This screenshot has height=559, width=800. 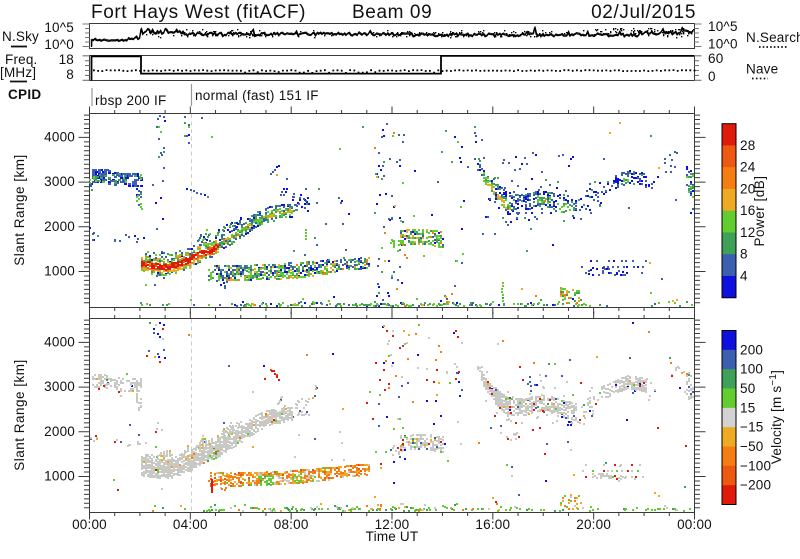 What do you see at coordinates (18, 72) in the screenshot?
I see `svg-text: [MHz]` at bounding box center [18, 72].